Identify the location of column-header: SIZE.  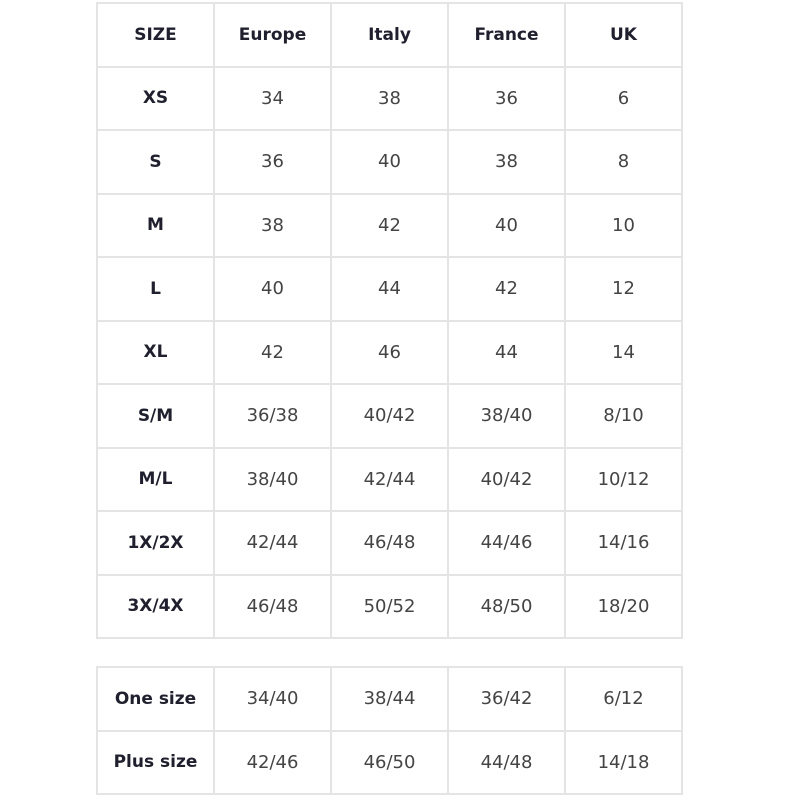
(155, 35).